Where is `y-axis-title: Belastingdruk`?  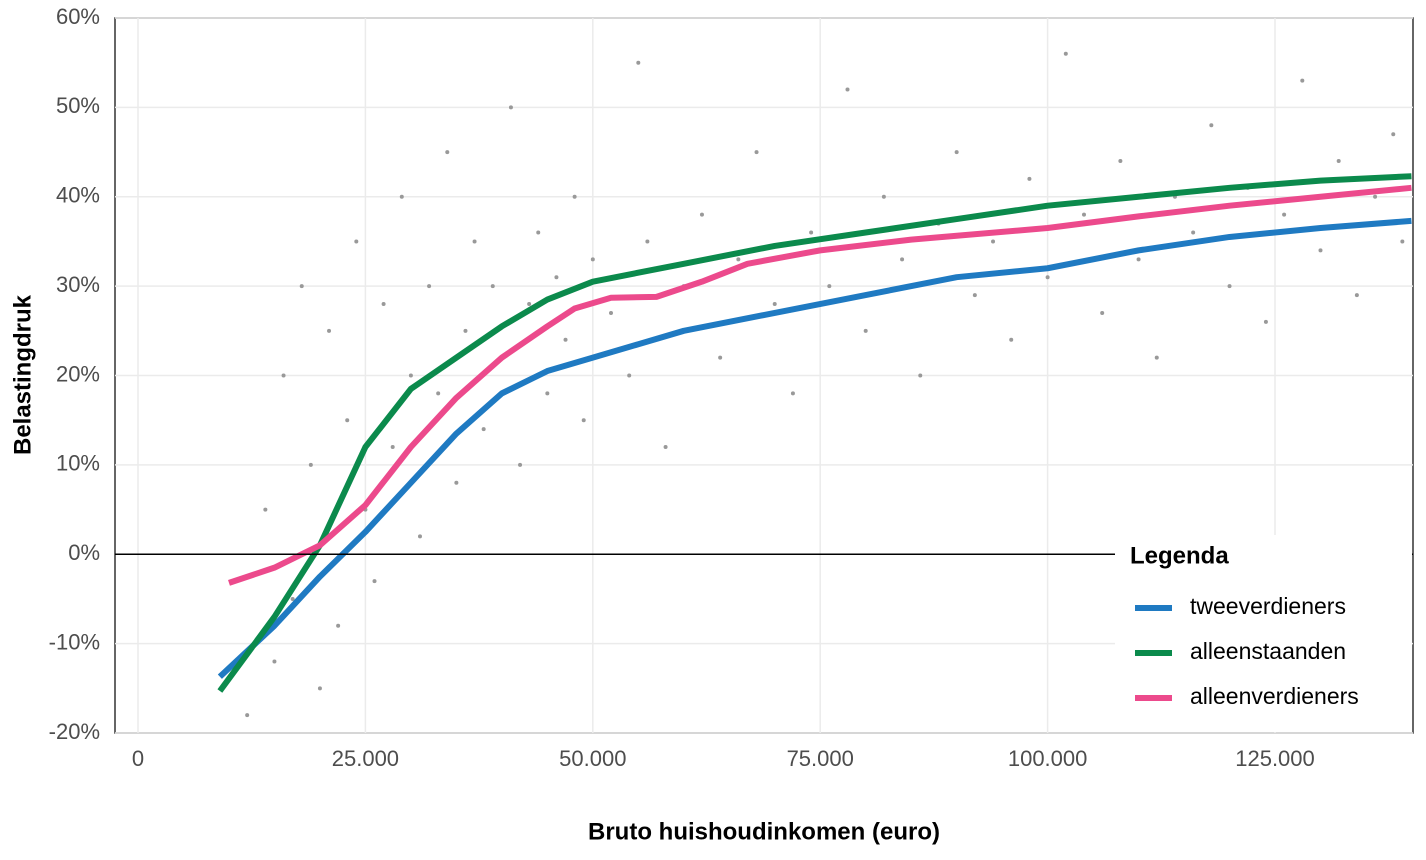
y-axis-title: Belastingdruk is located at coordinates (22, 374).